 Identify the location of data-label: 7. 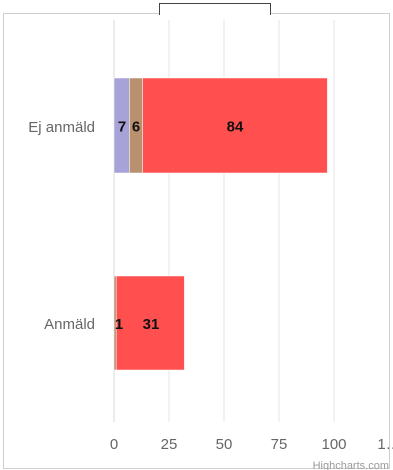
(122, 127).